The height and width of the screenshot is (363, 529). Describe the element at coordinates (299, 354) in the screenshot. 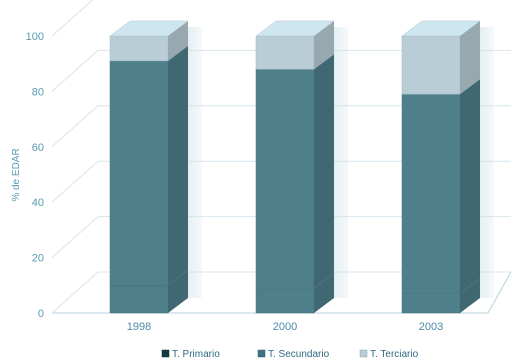

I see `legend-label: T. Secundario` at that location.